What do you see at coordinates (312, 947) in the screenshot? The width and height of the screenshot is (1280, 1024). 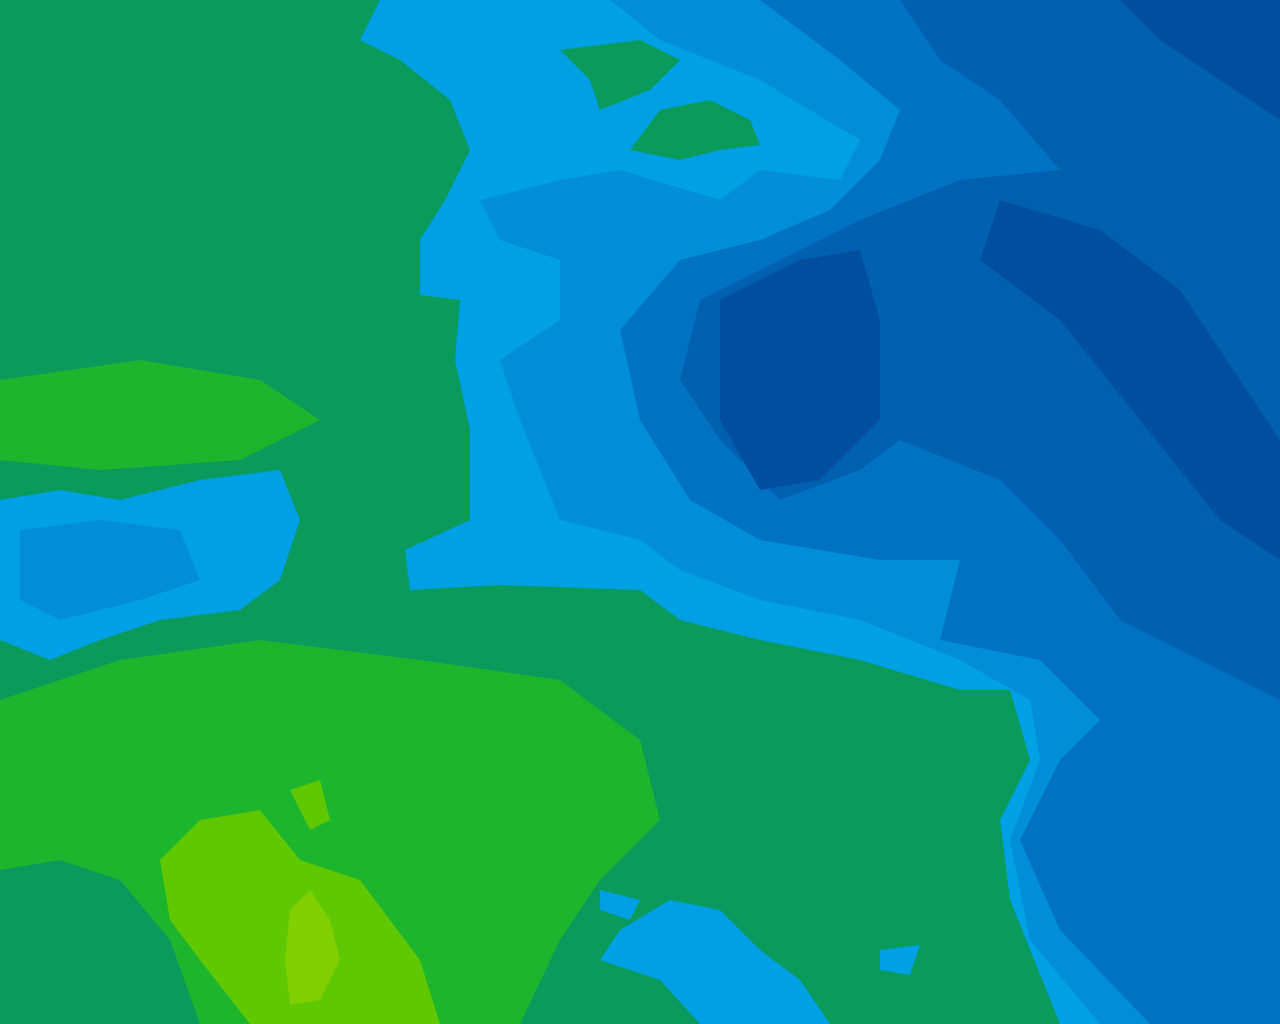 I see `land-peak-zone` at bounding box center [312, 947].